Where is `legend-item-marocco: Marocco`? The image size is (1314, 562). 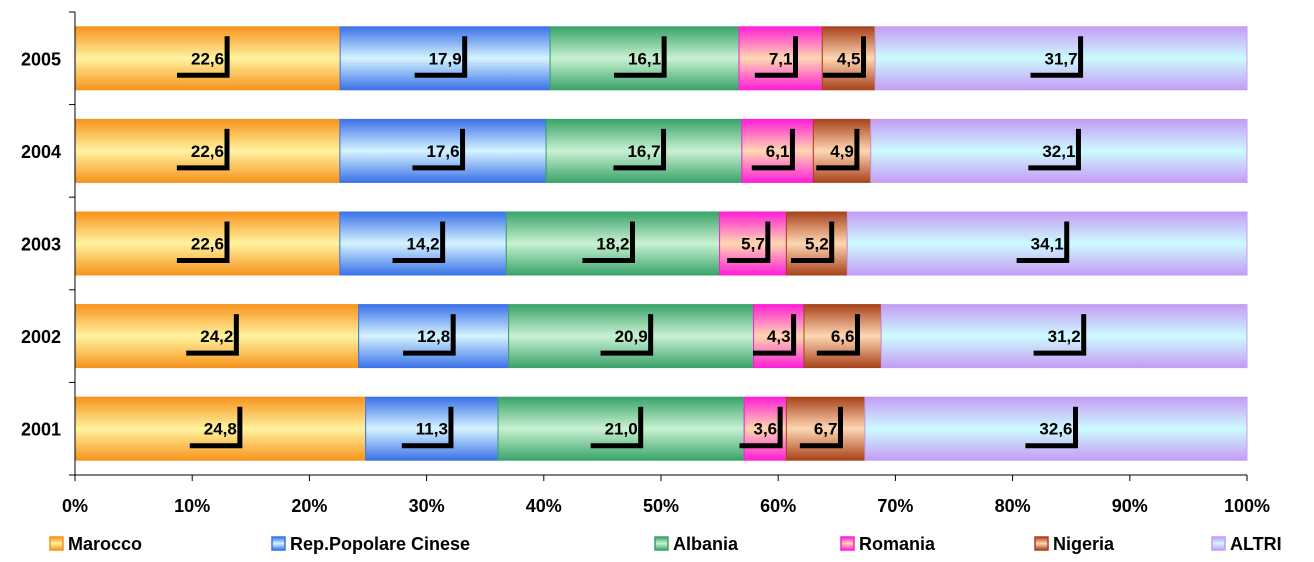
legend-item-marocco: Marocco is located at coordinates (95, 544).